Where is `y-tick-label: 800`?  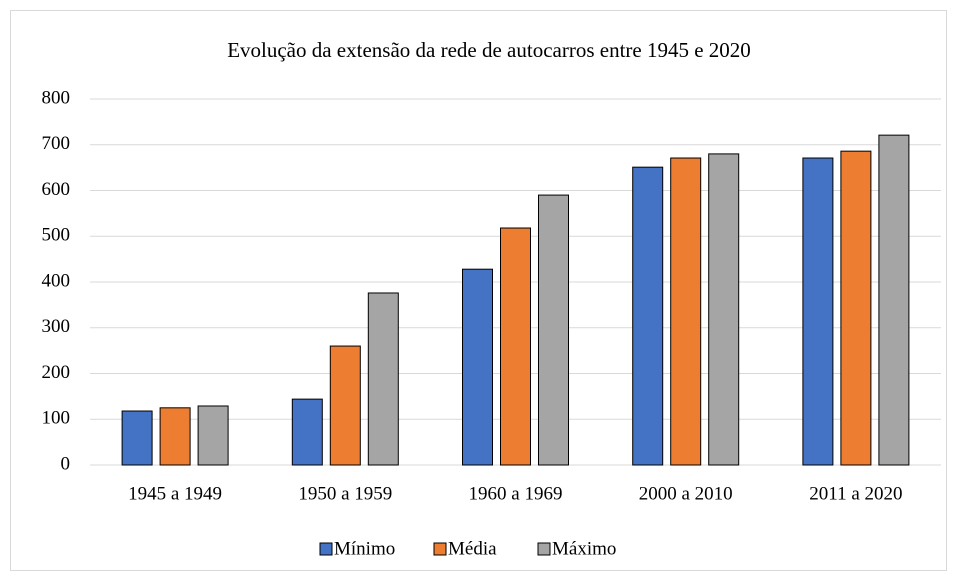
y-tick-label: 800 is located at coordinates (56, 97).